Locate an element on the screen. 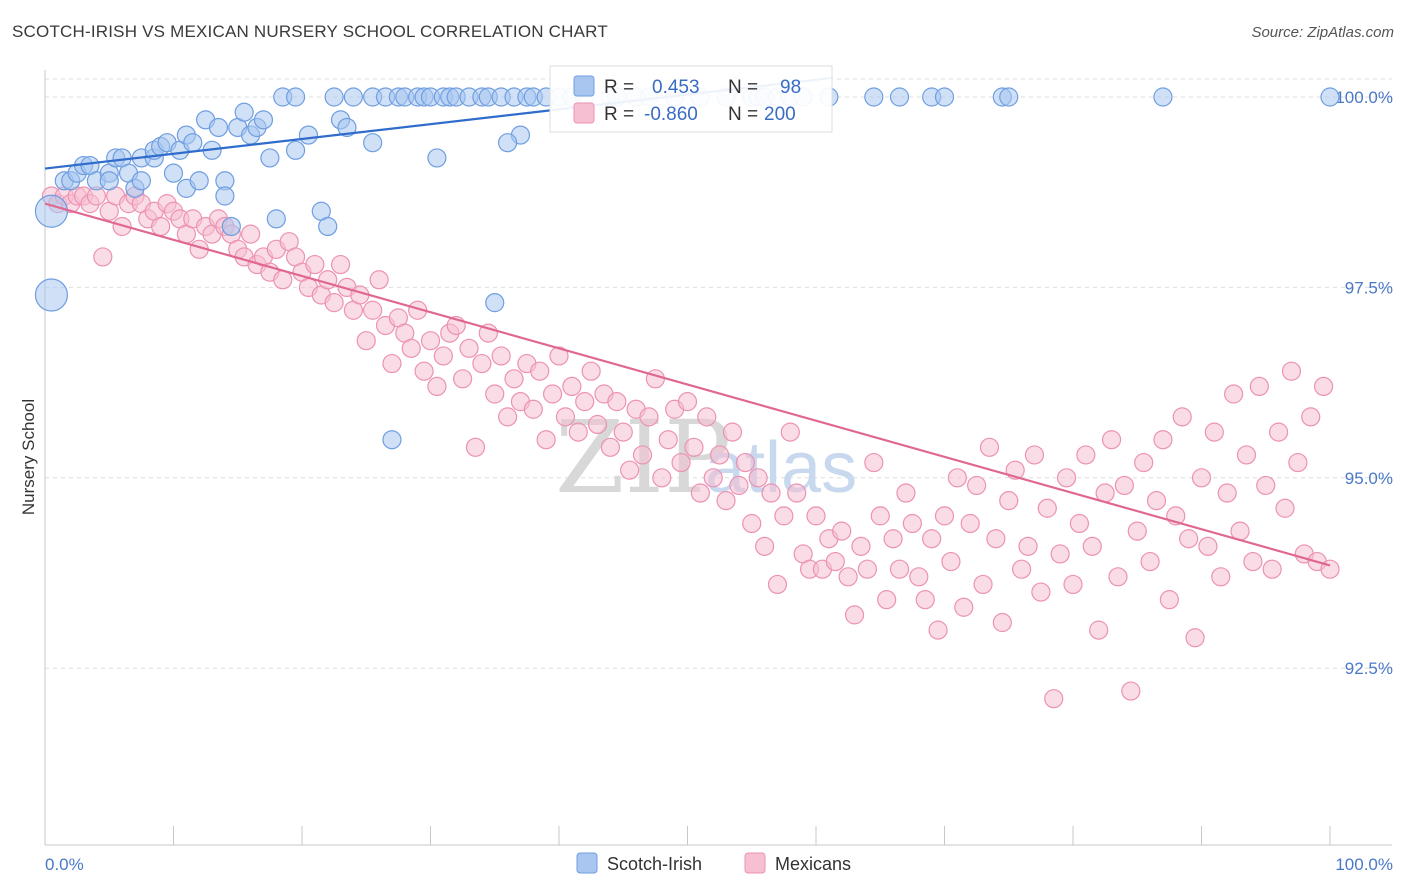 The width and height of the screenshot is (1406, 892). source-note: Source: ZipAtlas.com is located at coordinates (1322, 32).